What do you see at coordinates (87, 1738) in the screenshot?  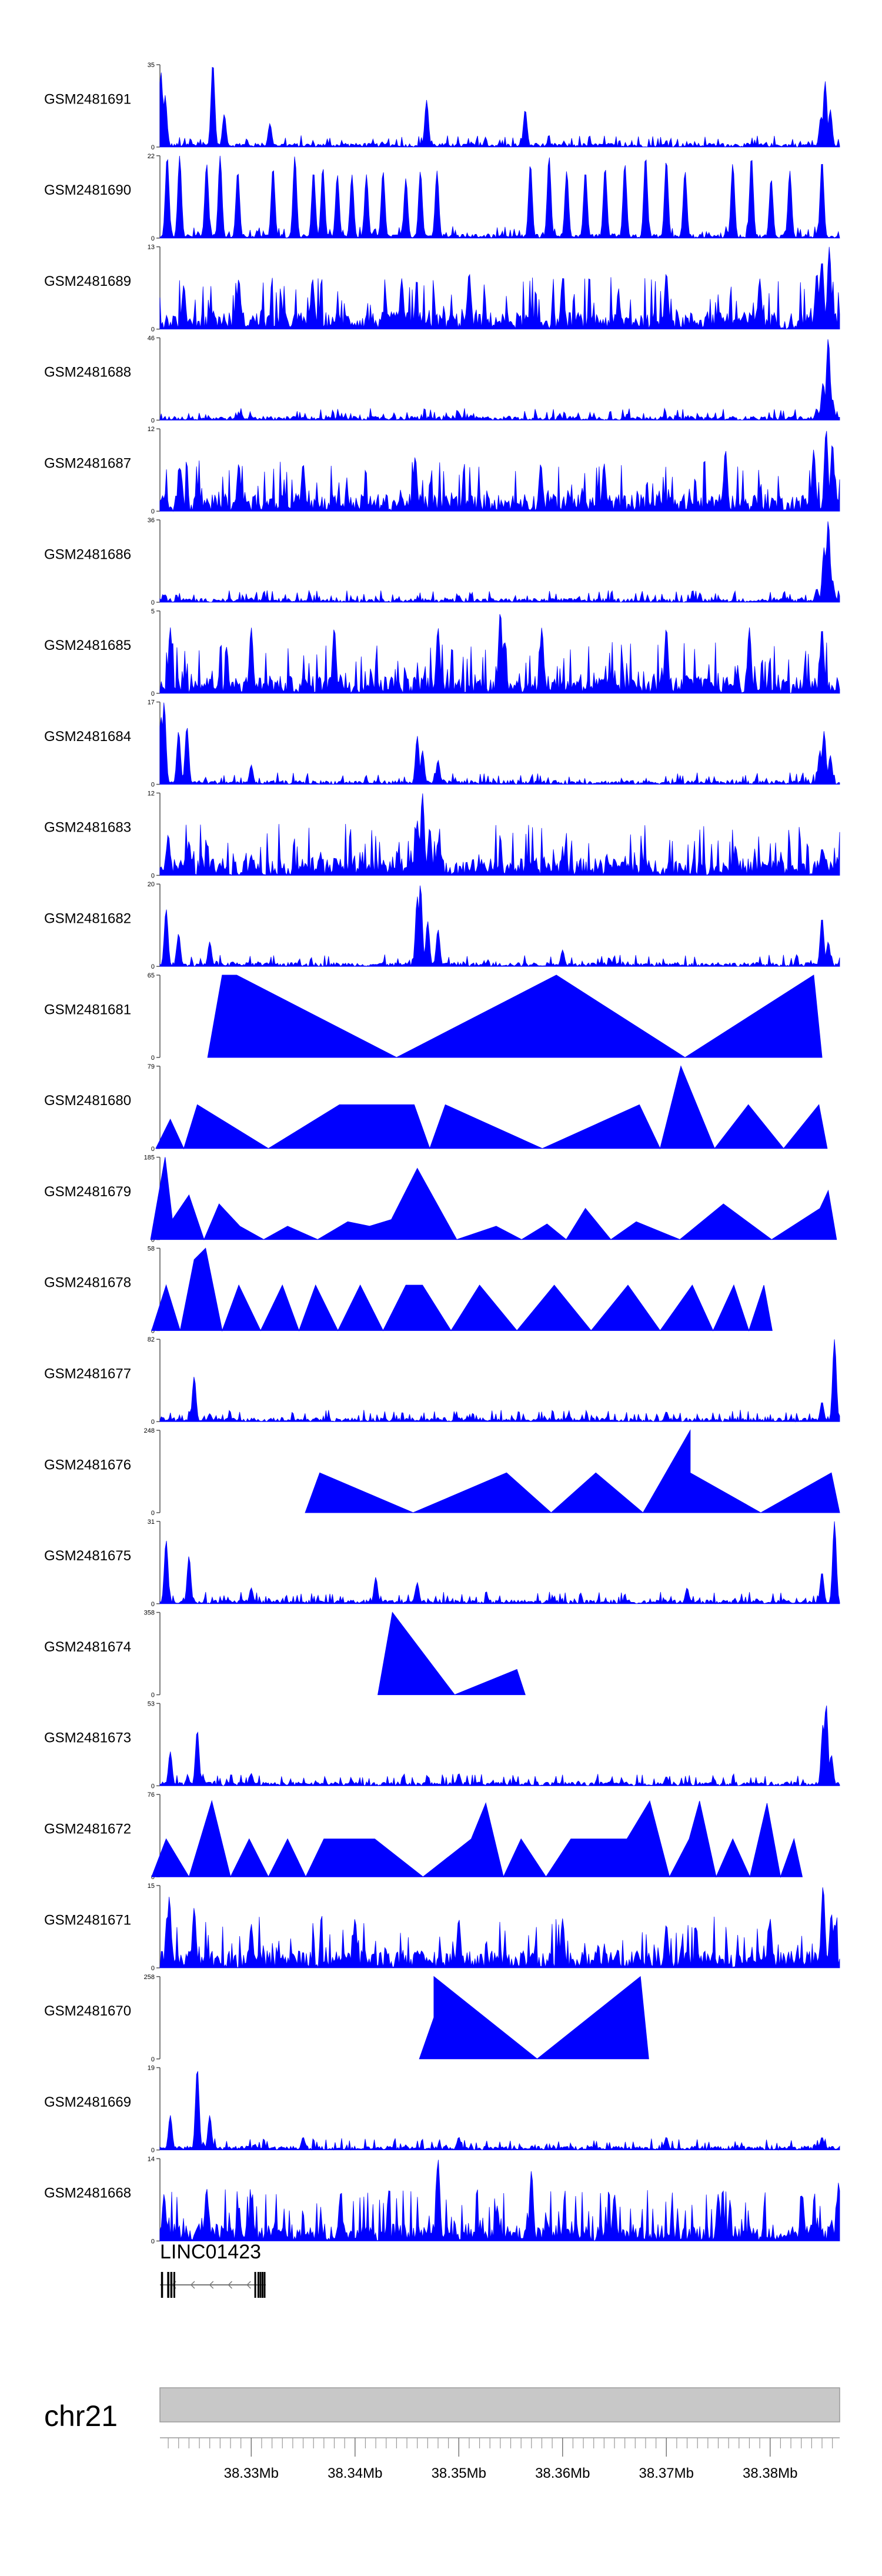 I see `track-label: GSM2481673` at bounding box center [87, 1738].